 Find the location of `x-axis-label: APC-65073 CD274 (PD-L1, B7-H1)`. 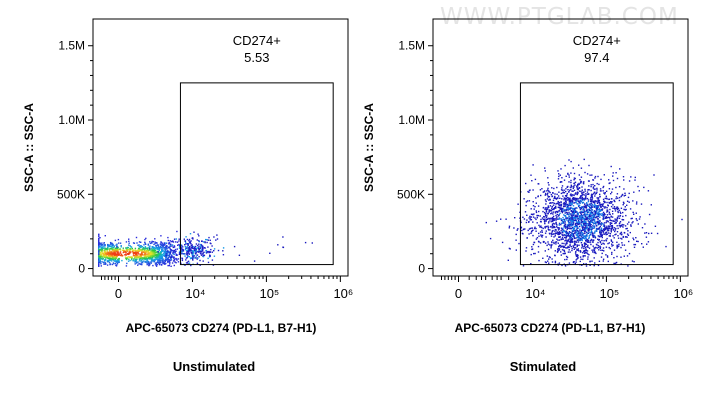

x-axis-label: APC-65073 CD274 (PD-L1, B7-H1) is located at coordinates (550, 328).